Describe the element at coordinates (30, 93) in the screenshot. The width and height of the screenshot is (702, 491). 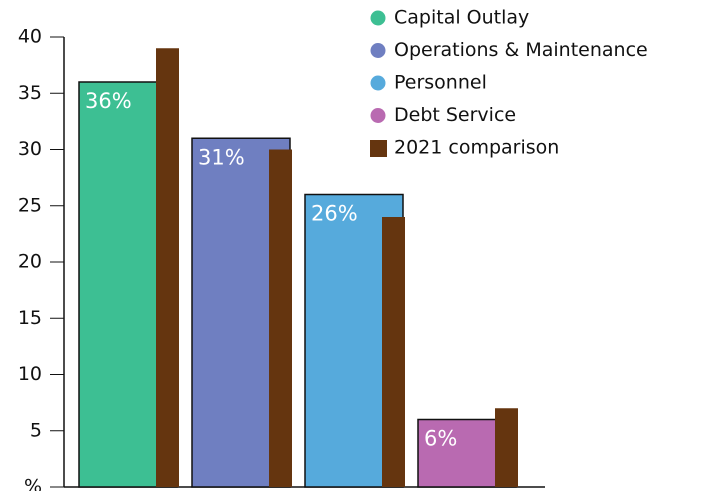
I see `y-tick-label: 35` at that location.